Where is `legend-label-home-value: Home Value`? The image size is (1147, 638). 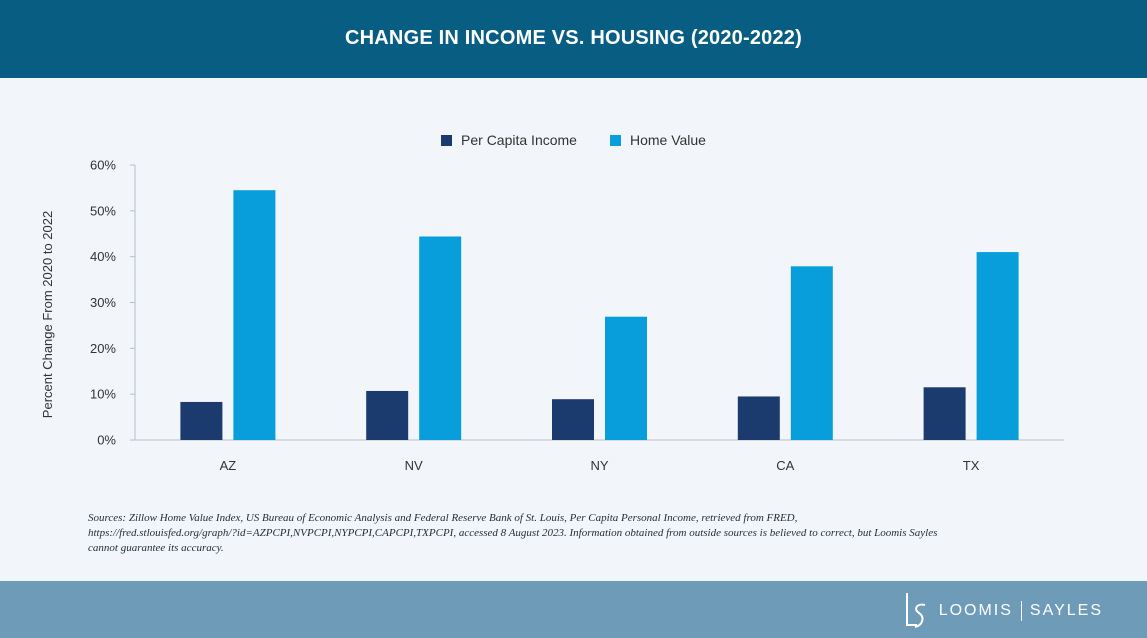 legend-label-home-value: Home Value is located at coordinates (667, 140).